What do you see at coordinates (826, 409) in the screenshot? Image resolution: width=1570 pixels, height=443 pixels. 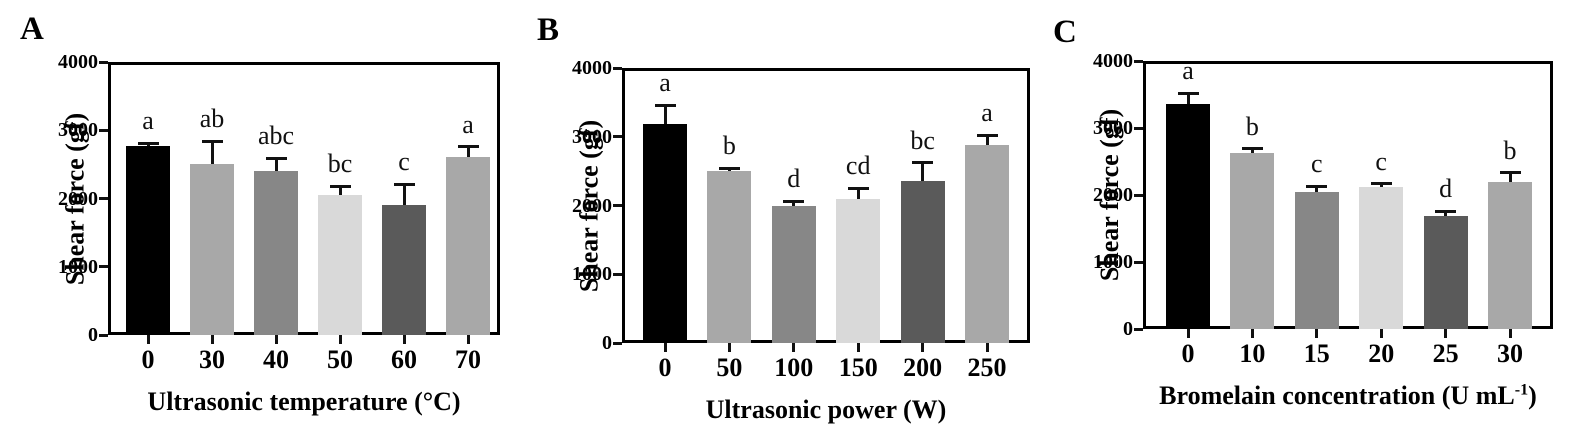 I see `x-axis-title-text: Ultrasonic power (W)` at bounding box center [826, 409].